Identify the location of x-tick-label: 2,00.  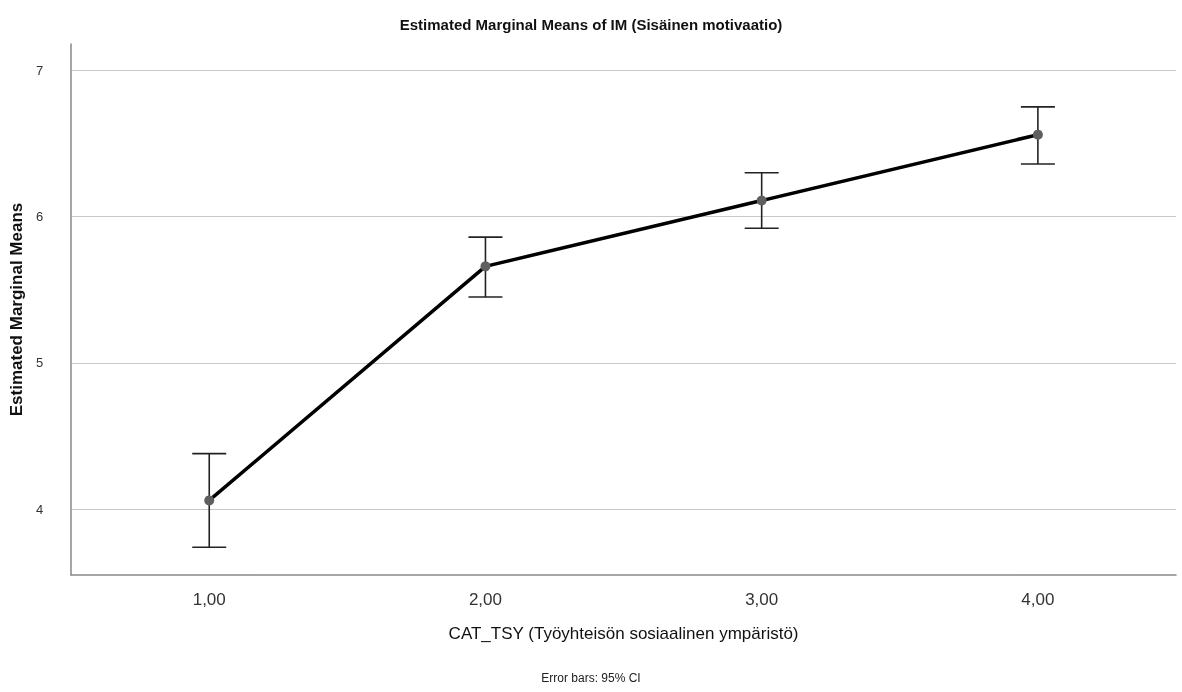
(485, 599).